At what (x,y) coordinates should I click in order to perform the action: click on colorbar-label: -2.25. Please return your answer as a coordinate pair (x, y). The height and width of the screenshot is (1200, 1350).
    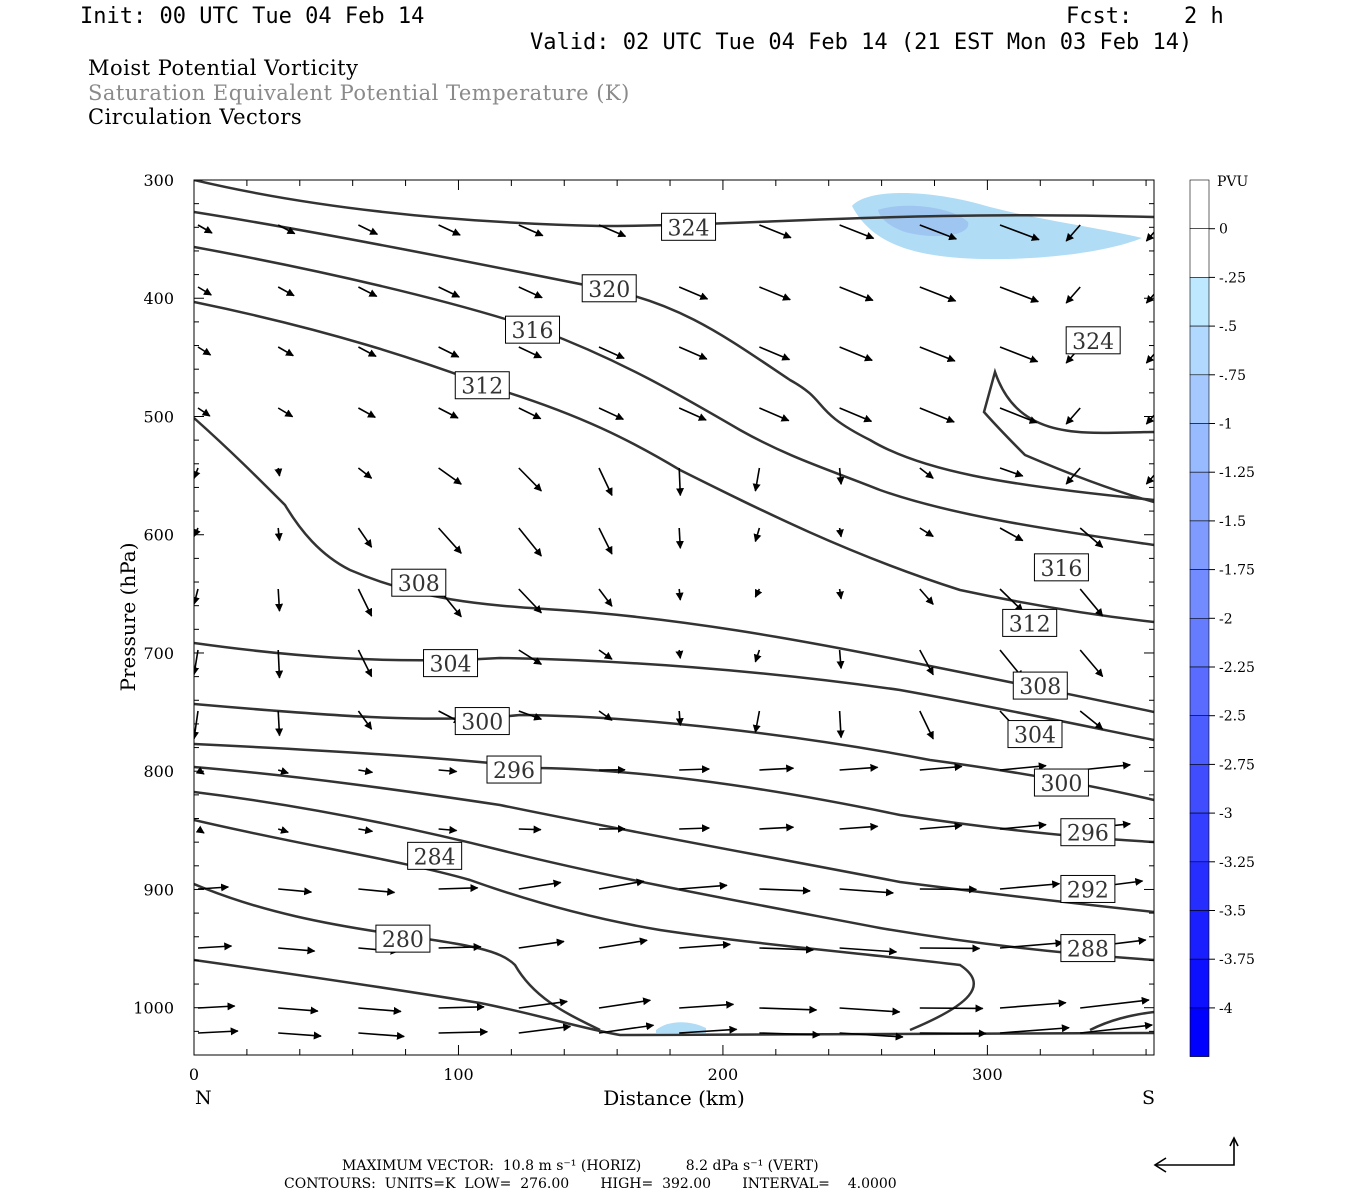
    Looking at the image, I should click on (1237, 668).